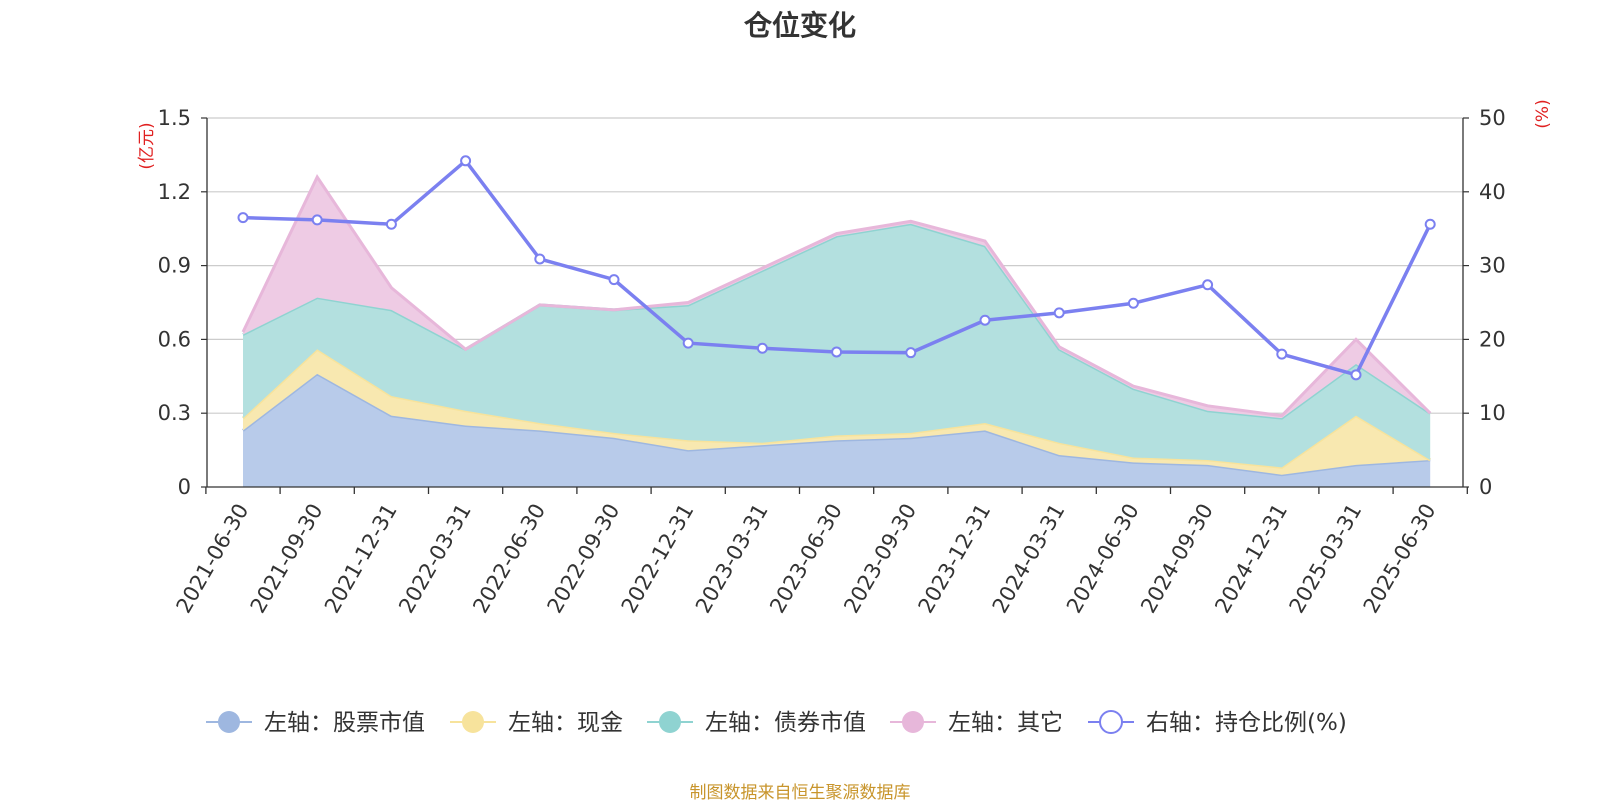  Describe the element at coordinates (435, 559) in the screenshot. I see `x-axis-tick-label: 2022-03-31` at that location.